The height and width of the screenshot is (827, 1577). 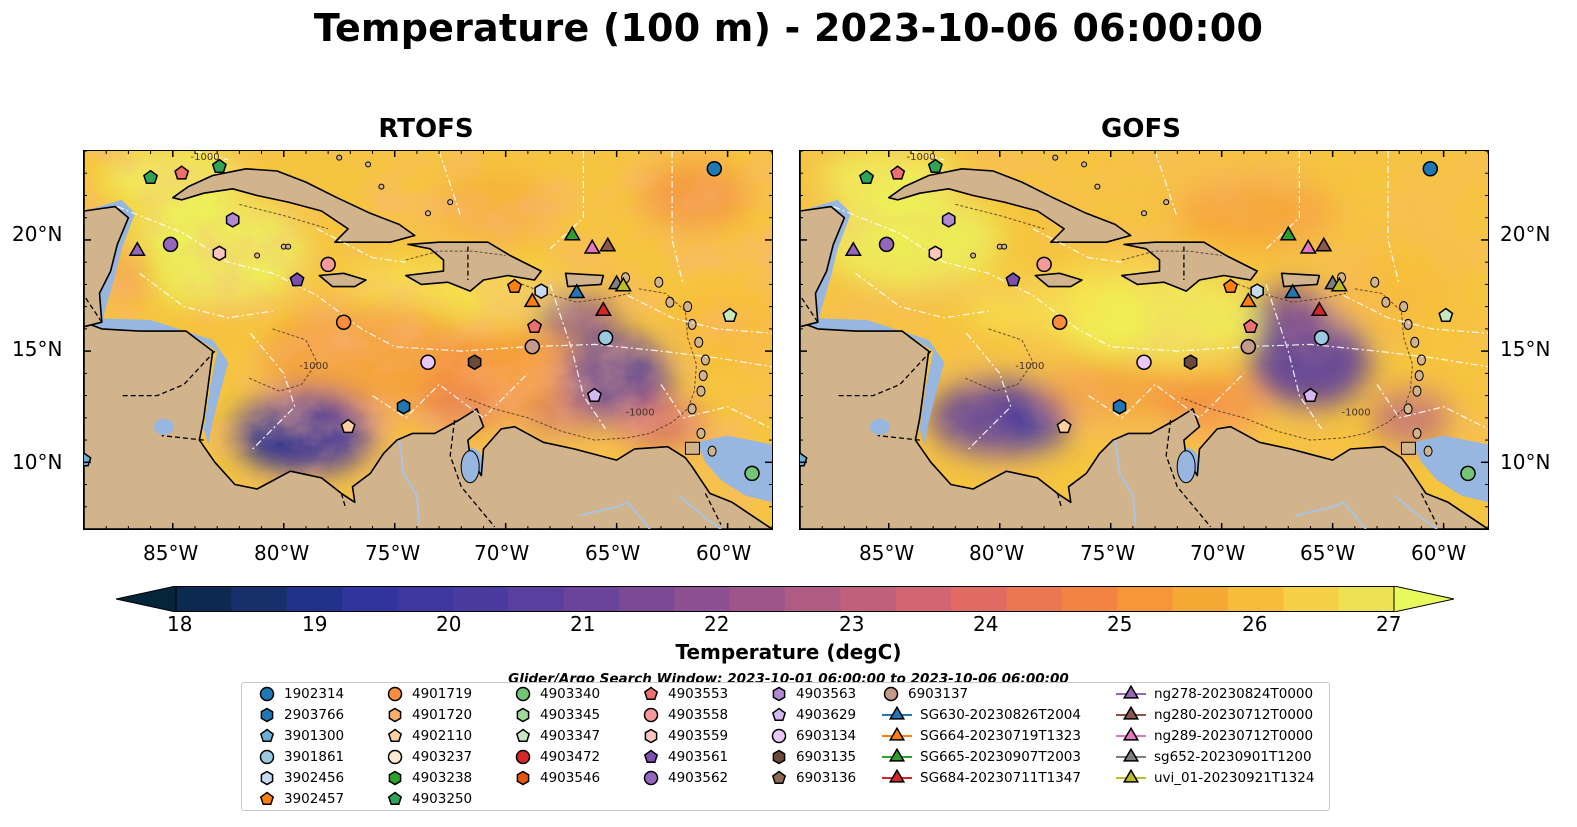 I want to click on legend-label: uvi_01-20230921T1324, so click(x=1234, y=778).